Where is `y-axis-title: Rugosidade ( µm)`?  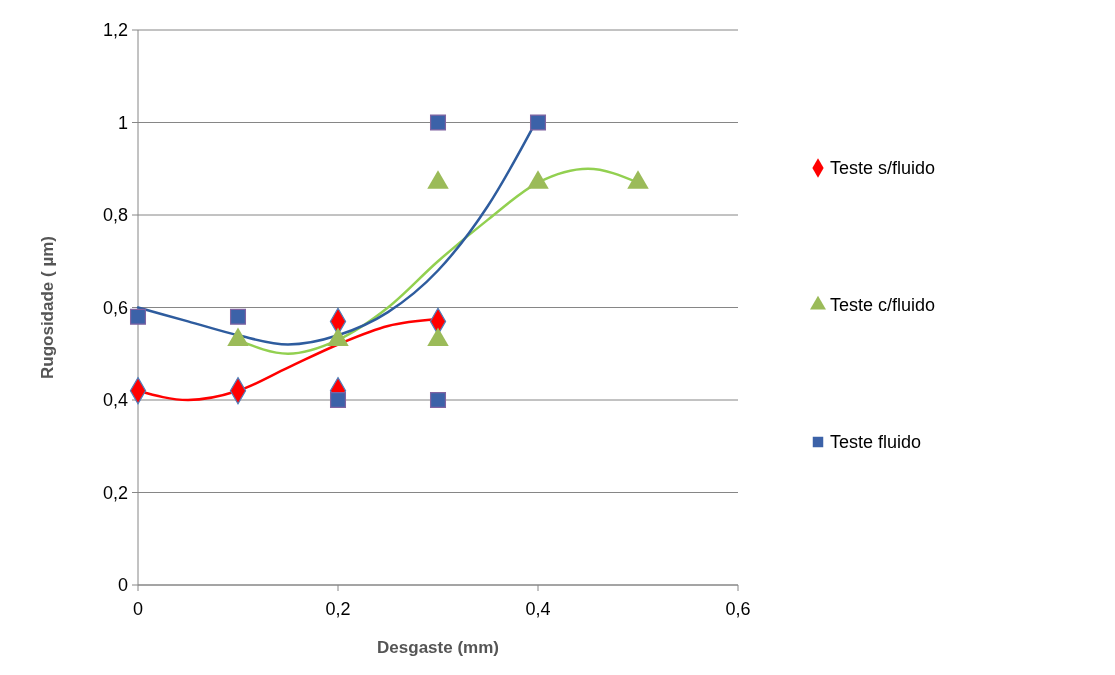 y-axis-title: Rugosidade ( µm) is located at coordinates (47, 307).